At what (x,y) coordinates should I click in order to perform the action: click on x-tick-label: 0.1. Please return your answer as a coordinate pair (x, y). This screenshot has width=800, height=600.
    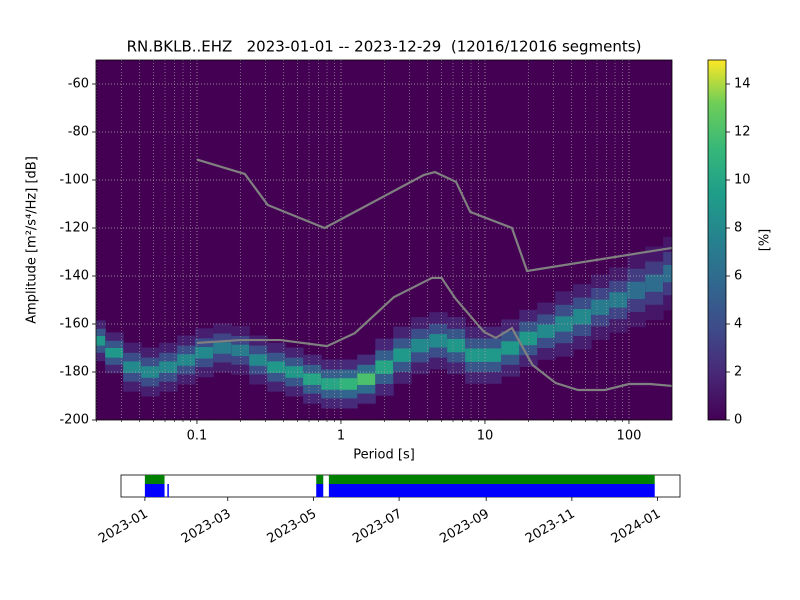
    Looking at the image, I should click on (197, 436).